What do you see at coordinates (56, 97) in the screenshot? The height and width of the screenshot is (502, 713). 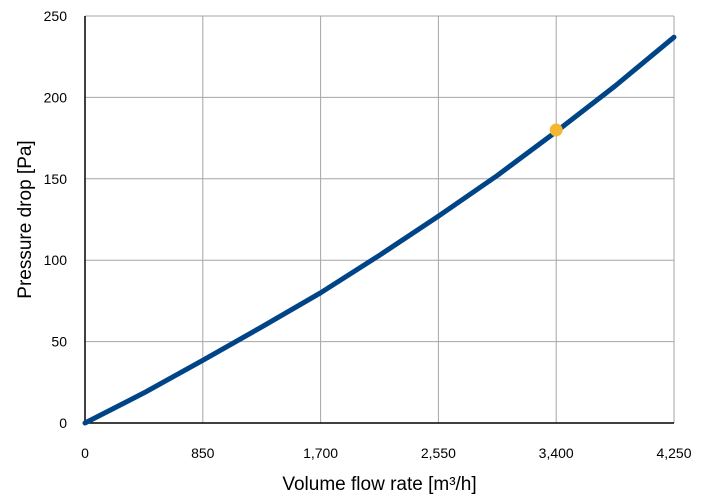 I see `y-tick-label: 200` at bounding box center [56, 97].